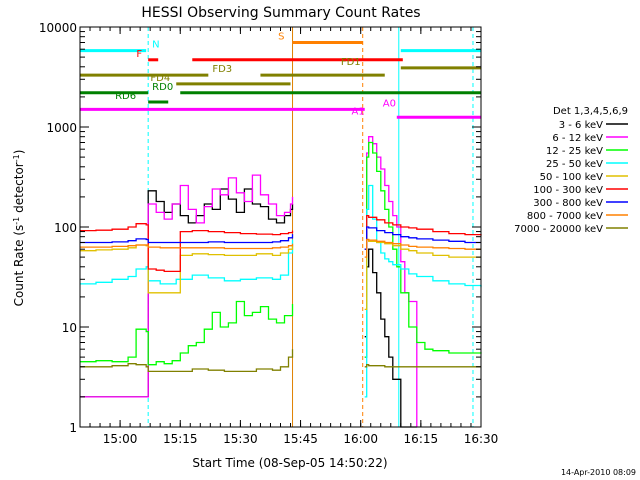 This screenshot has height=480, width=640. What do you see at coordinates (120, 439) in the screenshot?
I see `x-tick-label: 15:00` at bounding box center [120, 439].